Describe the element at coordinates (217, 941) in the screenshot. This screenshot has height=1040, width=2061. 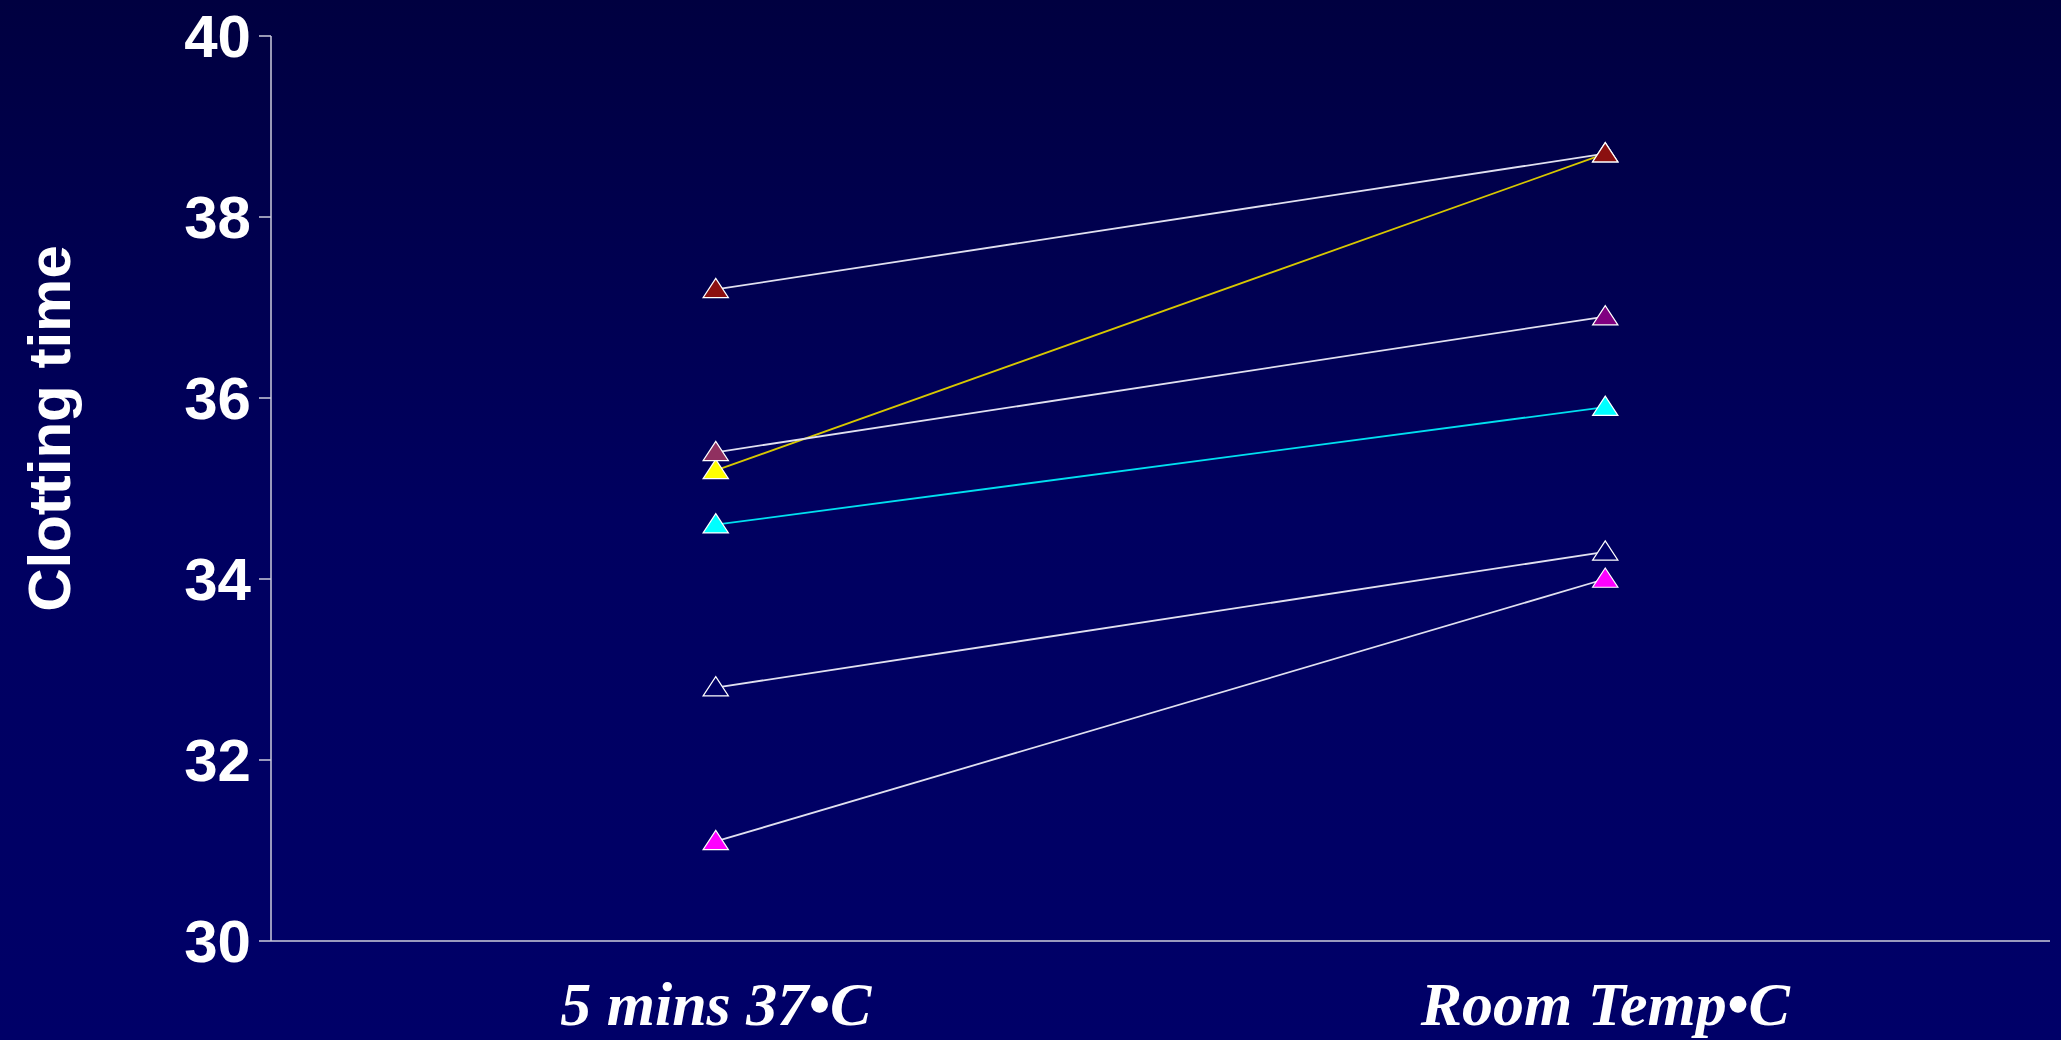
I see `y-tick-label: 30` at that location.